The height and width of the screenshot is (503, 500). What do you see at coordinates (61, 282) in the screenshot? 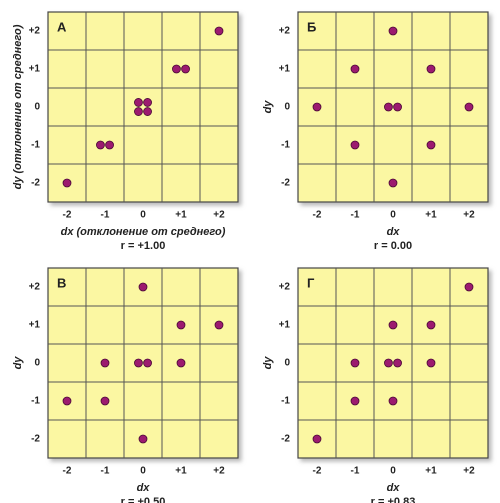
I see `panel-label: В` at bounding box center [61, 282].